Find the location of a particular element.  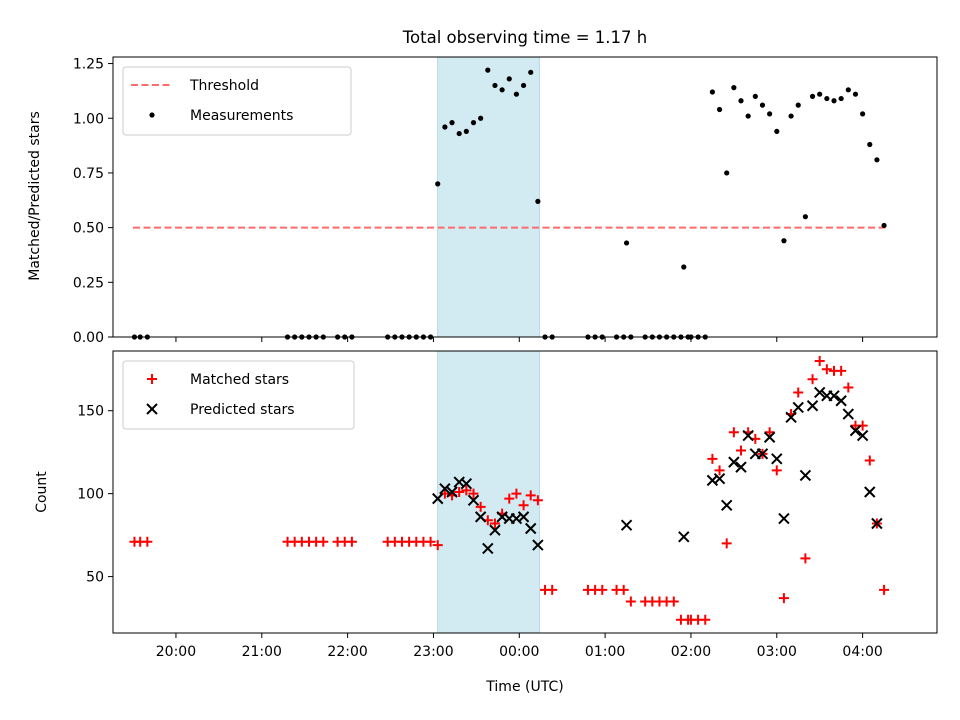

legend-label: Threshold is located at coordinates (224, 86).